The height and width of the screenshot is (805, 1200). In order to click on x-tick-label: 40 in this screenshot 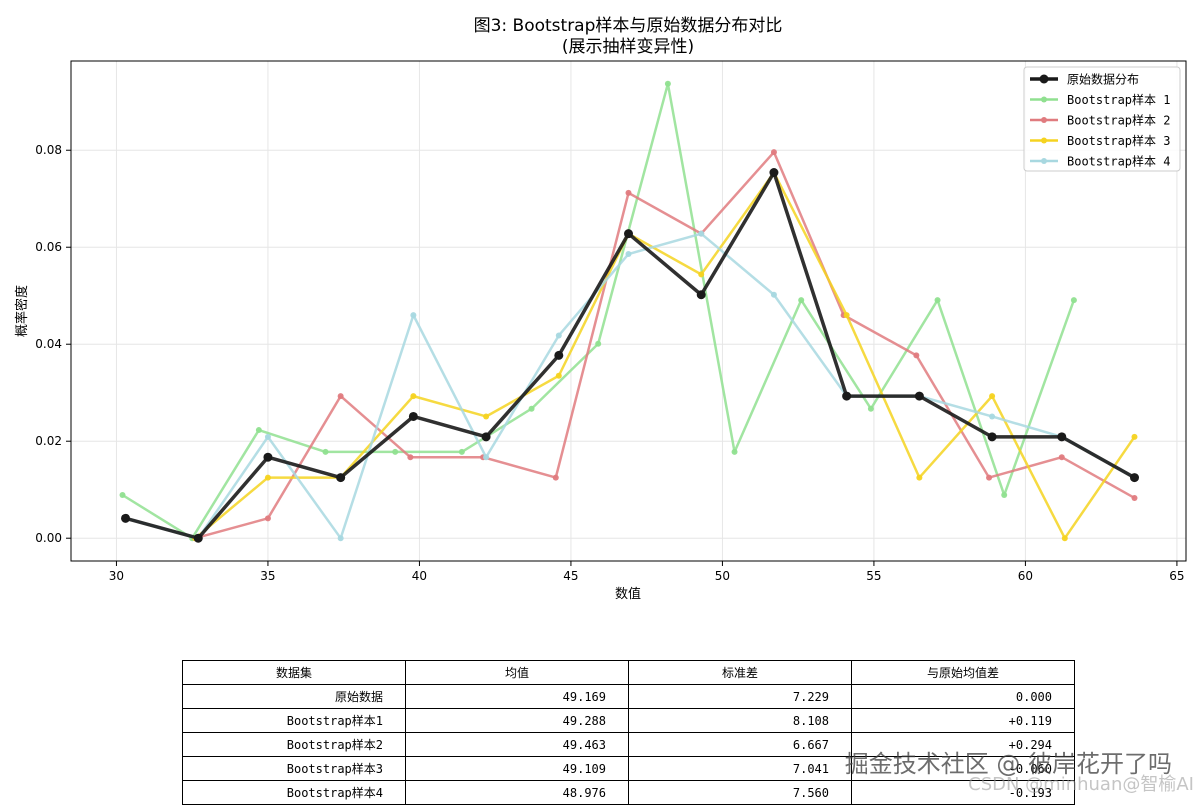, I will do `click(419, 576)`.